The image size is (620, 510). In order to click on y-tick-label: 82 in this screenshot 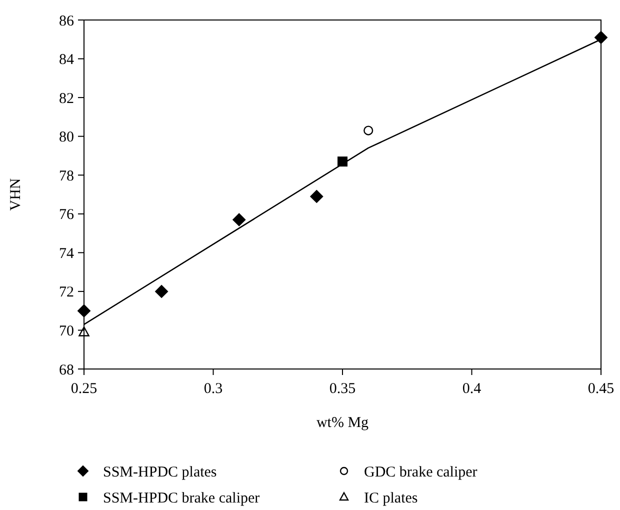, I will do `click(66, 98)`.